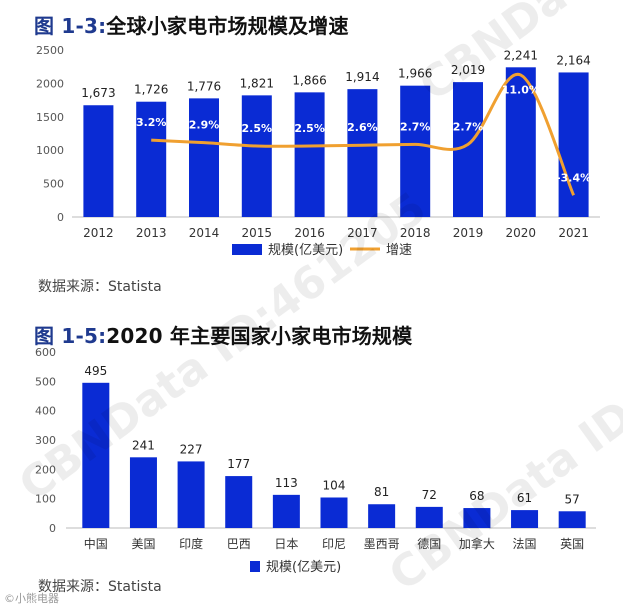 This screenshot has height=609, width=623. I want to click on chart1-ytick: 500, so click(53, 184).